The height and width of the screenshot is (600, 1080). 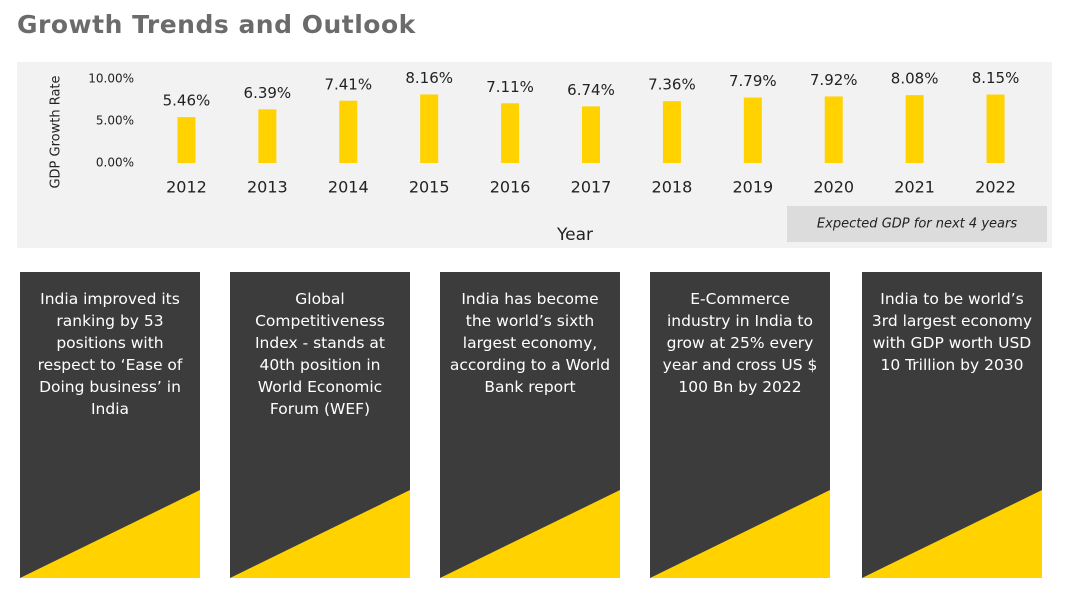 What do you see at coordinates (429, 187) in the screenshot?
I see `x-tick-label: 2015` at bounding box center [429, 187].